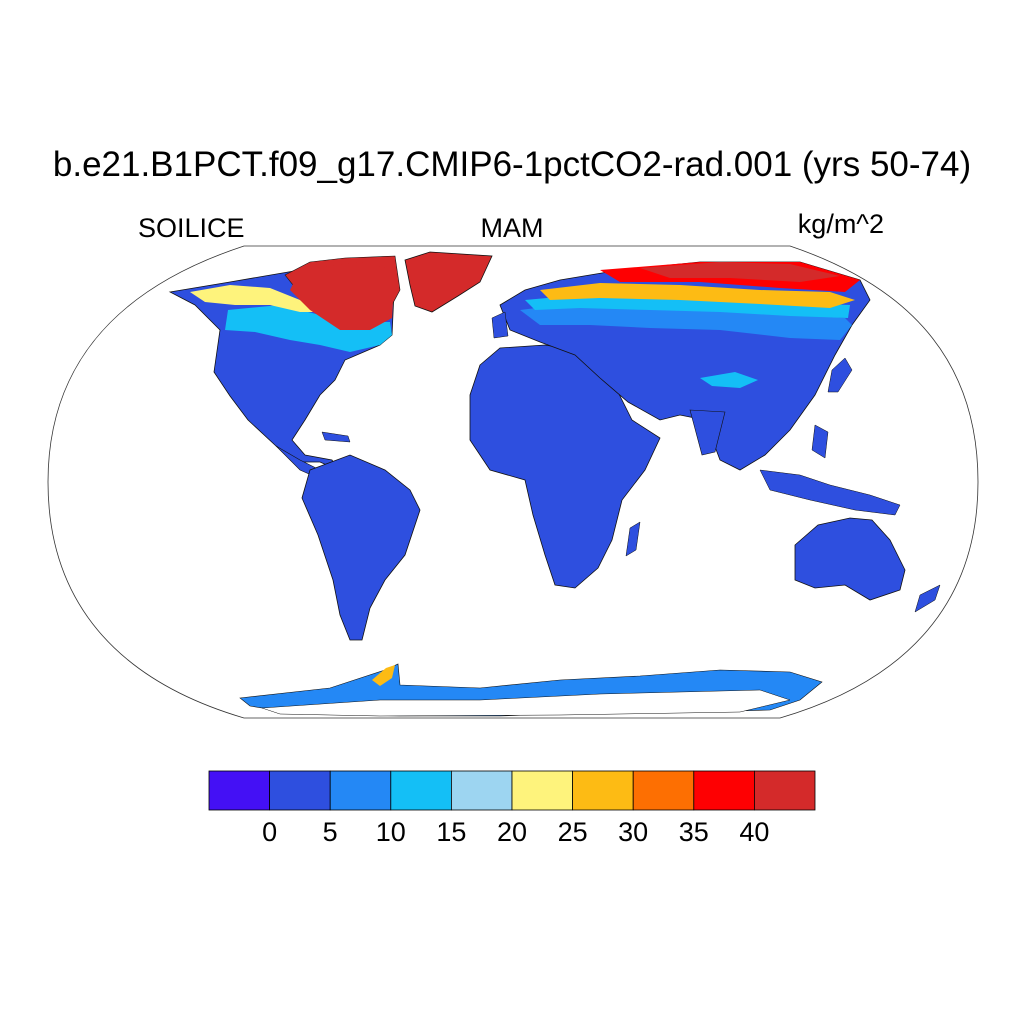 This screenshot has width=1024, height=1024. I want to click on colorbar-tick-label: 5, so click(330, 832).